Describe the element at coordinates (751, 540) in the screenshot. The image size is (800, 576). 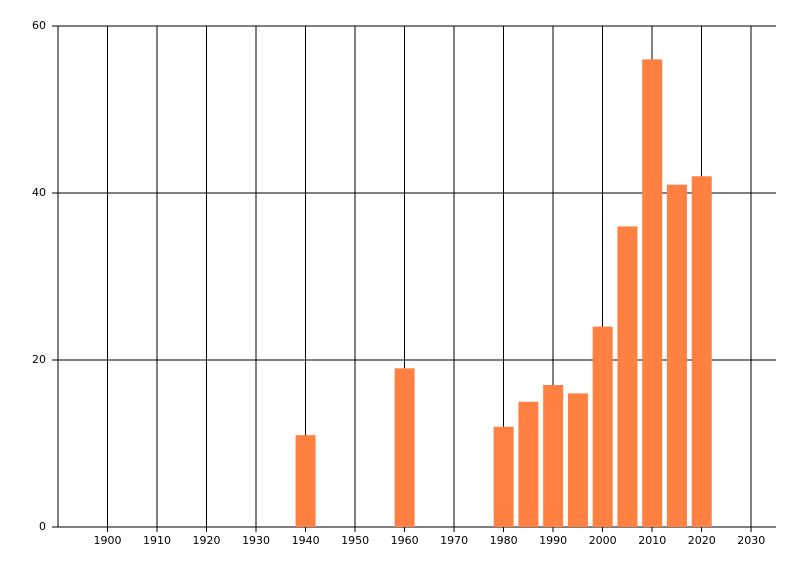
I see `x-tick-label: 2030` at that location.